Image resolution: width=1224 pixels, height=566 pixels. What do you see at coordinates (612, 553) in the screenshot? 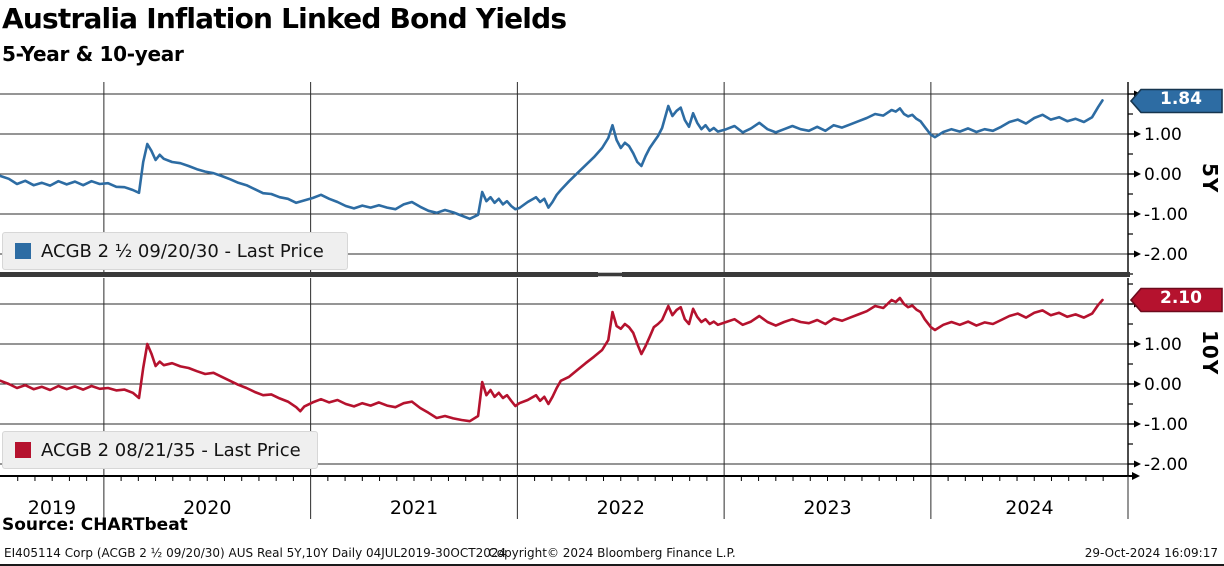
I see `footer-copyright: Copyright© 2024 Bloomberg Finance L.P.` at bounding box center [612, 553].